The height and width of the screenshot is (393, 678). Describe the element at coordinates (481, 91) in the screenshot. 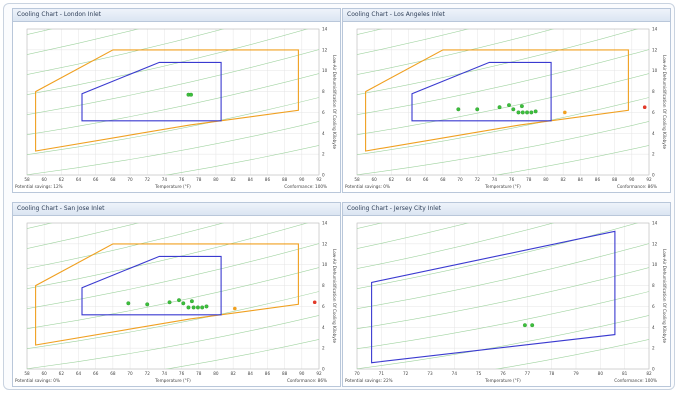

I see `recommended-zone` at that location.